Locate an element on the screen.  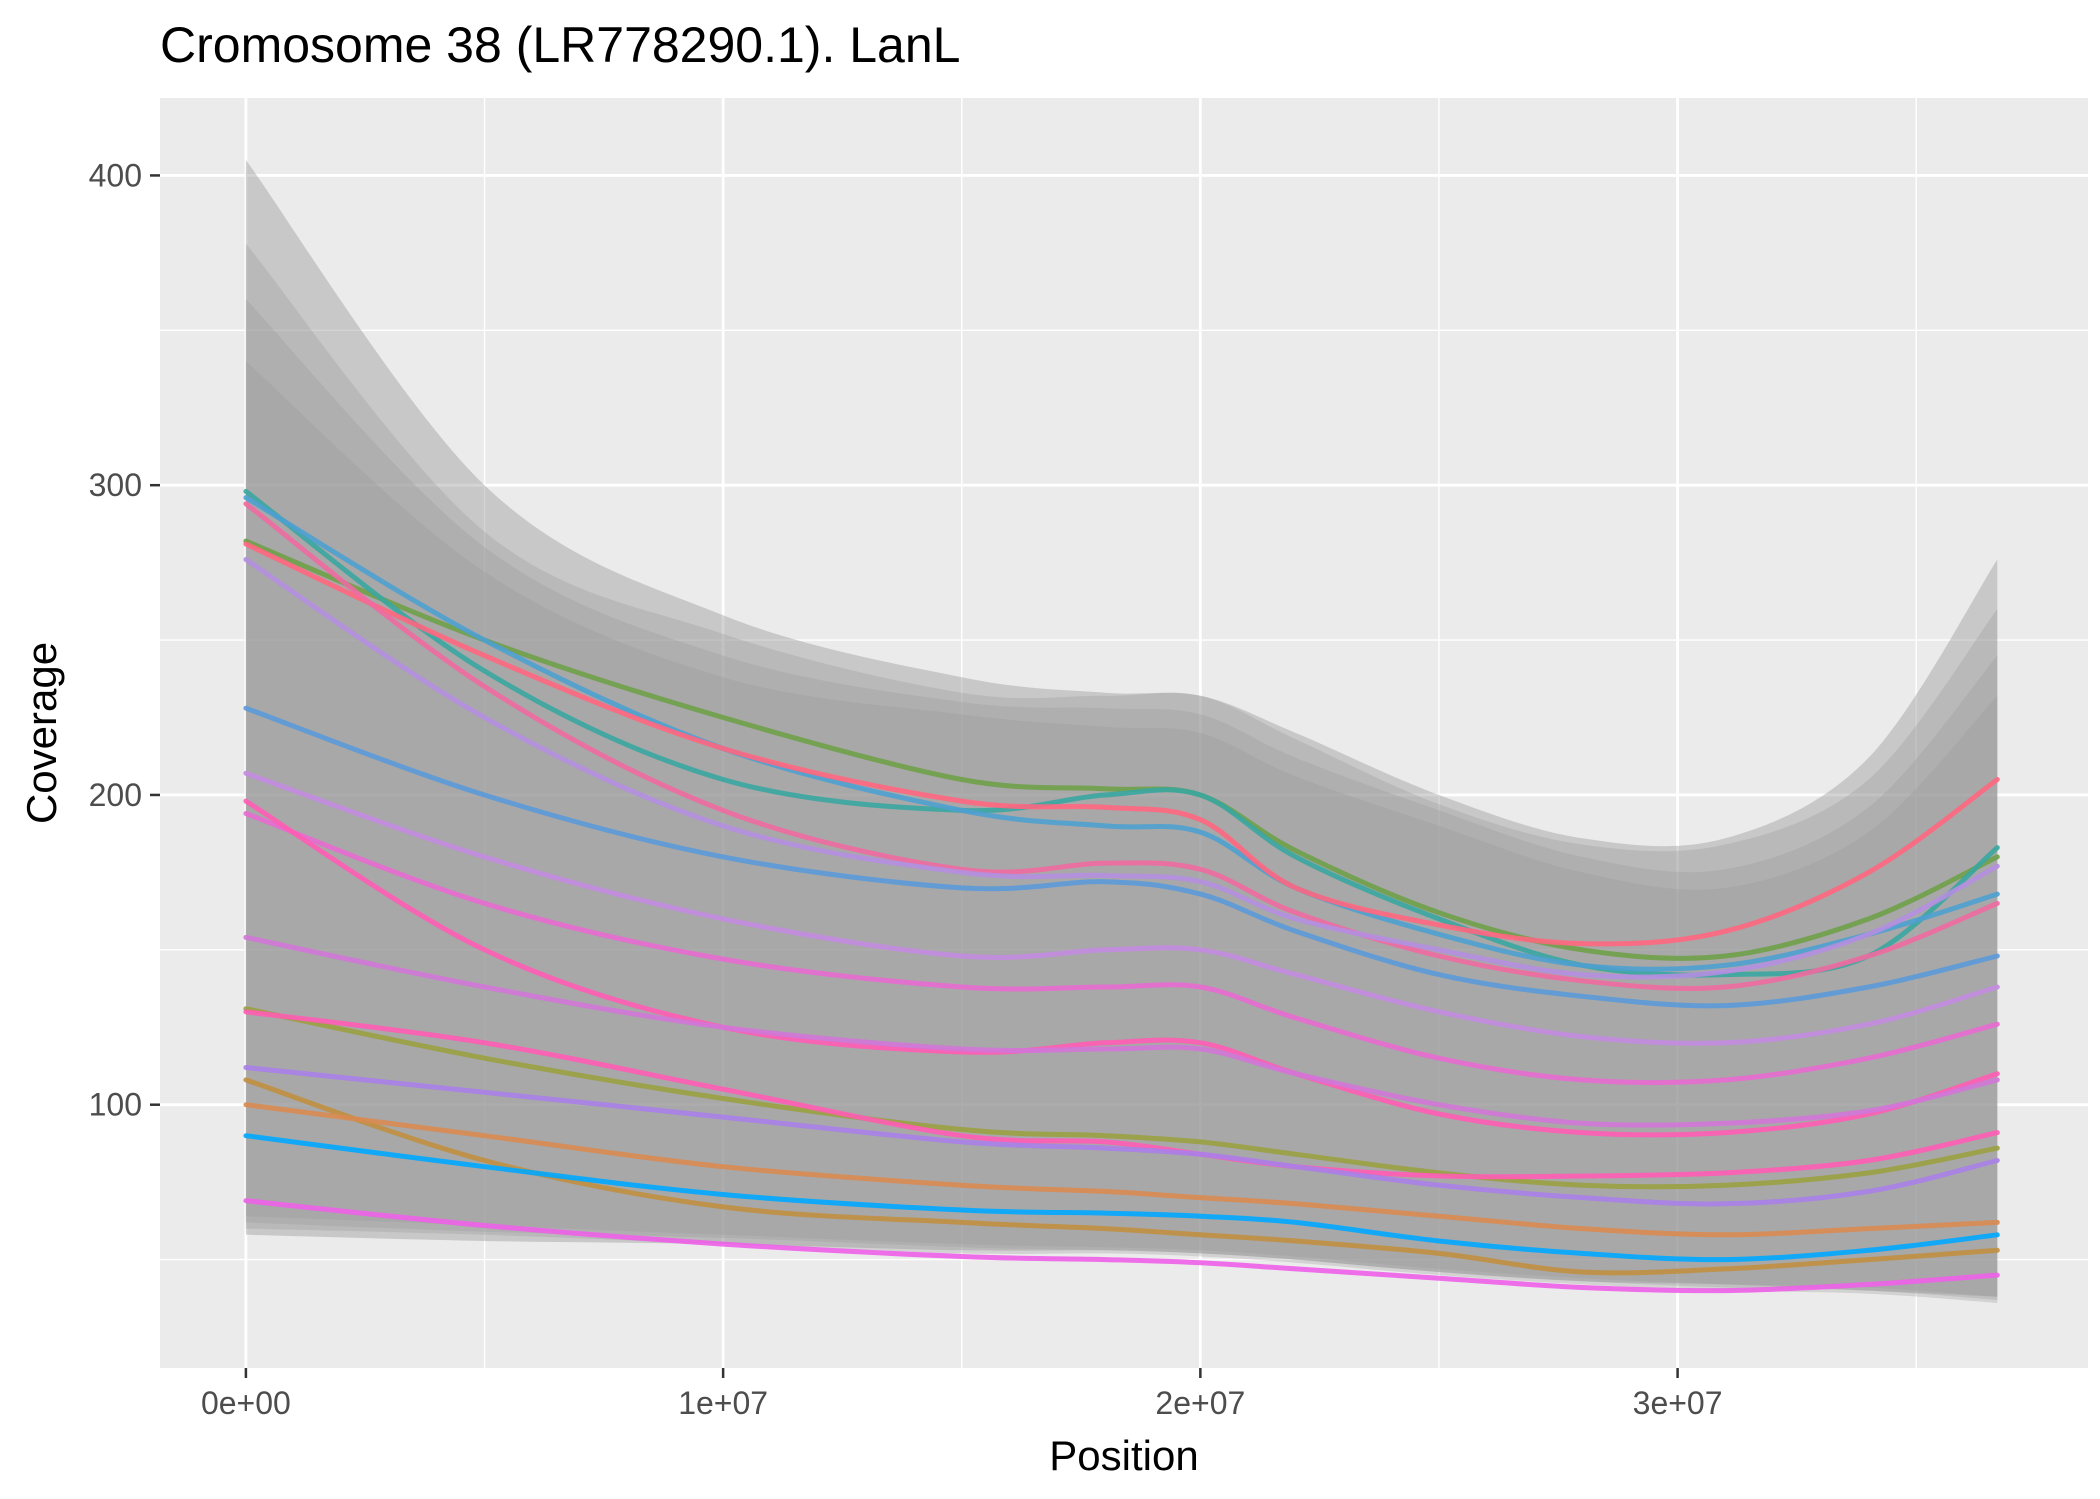
x-tick-label: 3e+07 is located at coordinates (1678, 1403).